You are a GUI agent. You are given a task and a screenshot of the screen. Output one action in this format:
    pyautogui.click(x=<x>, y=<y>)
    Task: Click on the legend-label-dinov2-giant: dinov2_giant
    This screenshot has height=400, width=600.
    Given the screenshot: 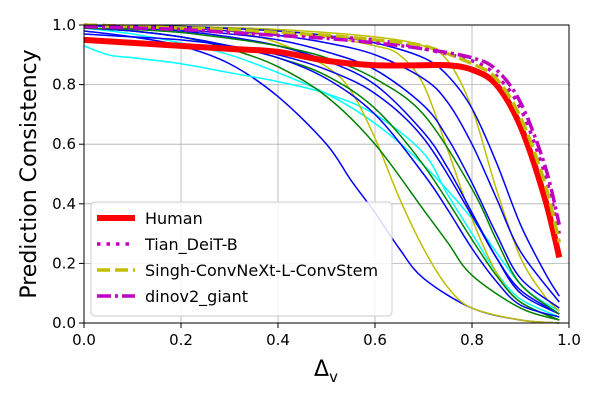 What is the action you would take?
    pyautogui.click(x=196, y=297)
    